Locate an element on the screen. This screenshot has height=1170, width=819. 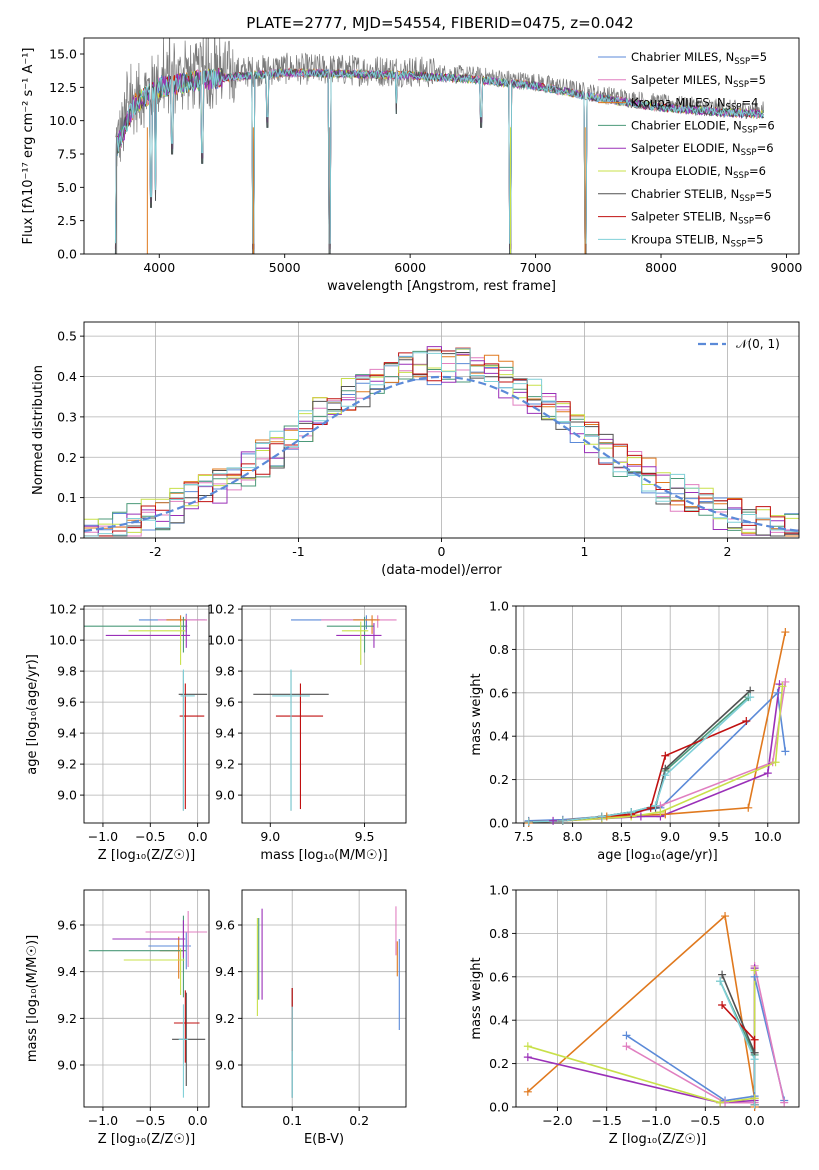
mass-vs-EBV-plot-area is located at coordinates (328, 1002).